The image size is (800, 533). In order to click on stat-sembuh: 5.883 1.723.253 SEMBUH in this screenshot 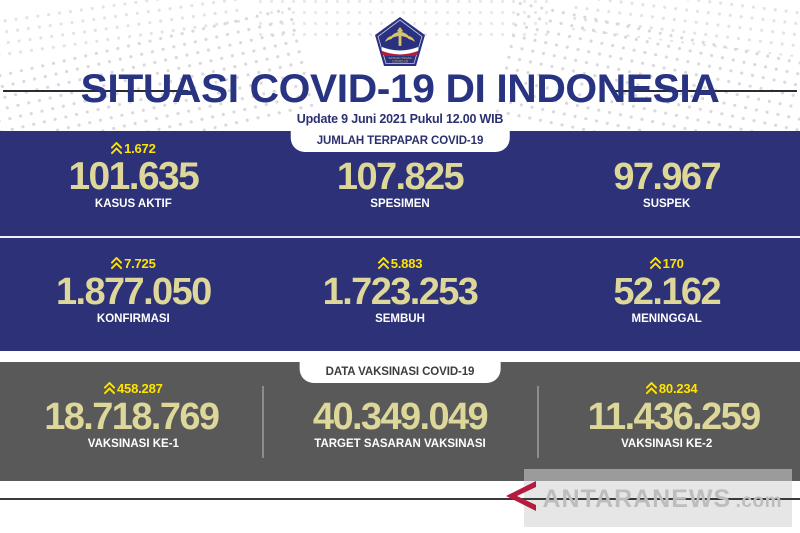, I will do `click(400, 311)`.